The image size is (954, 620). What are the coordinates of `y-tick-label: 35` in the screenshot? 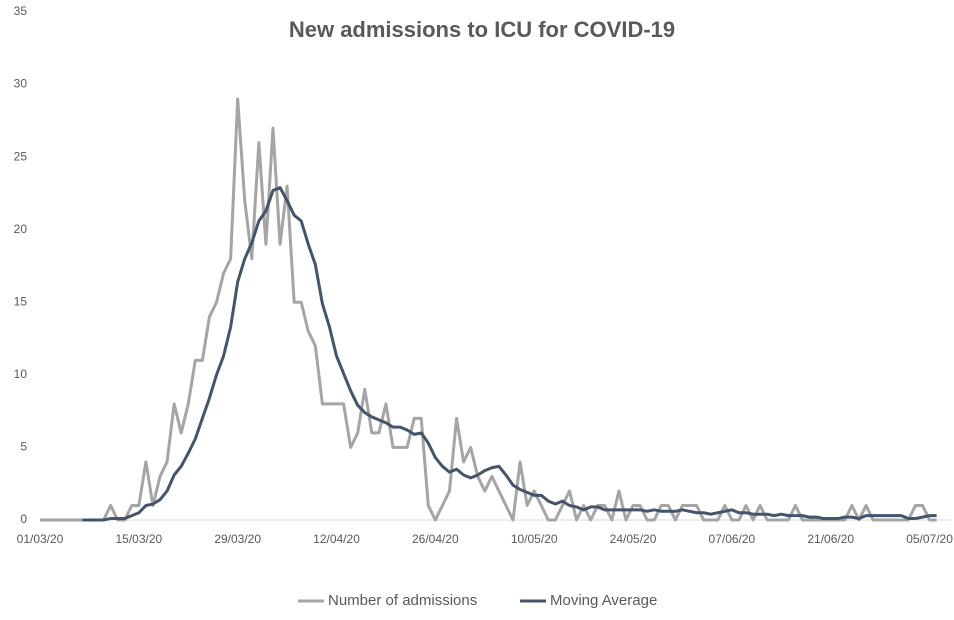 It's located at (21, 11).